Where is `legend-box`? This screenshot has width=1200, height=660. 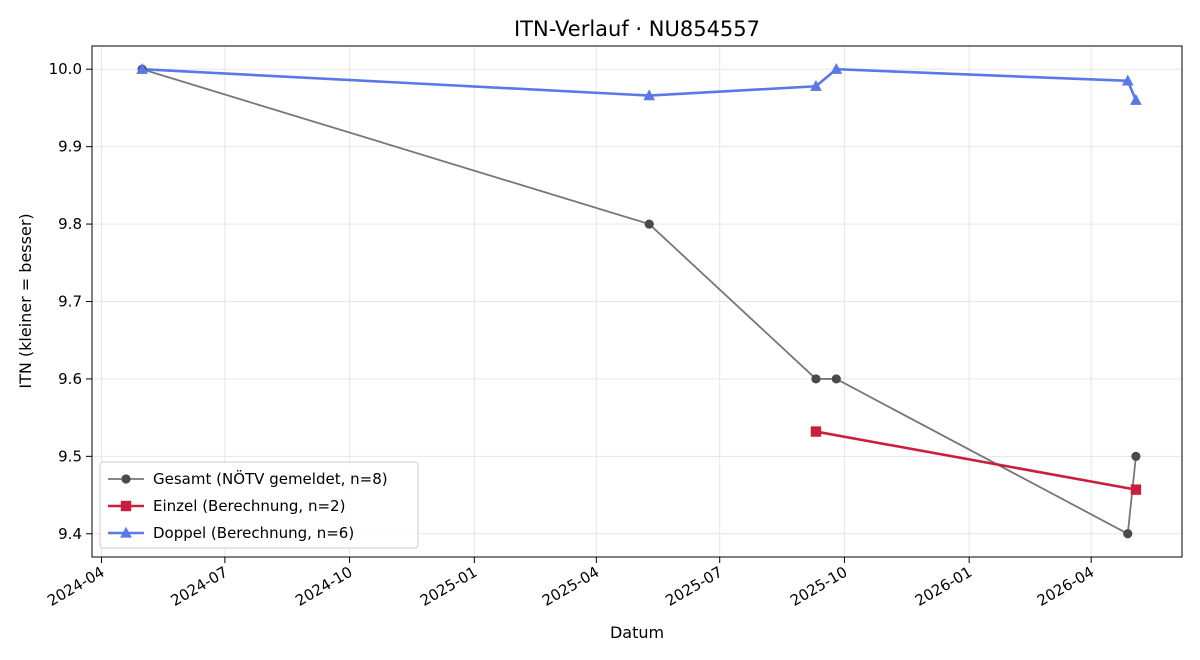 legend-box is located at coordinates (259, 505).